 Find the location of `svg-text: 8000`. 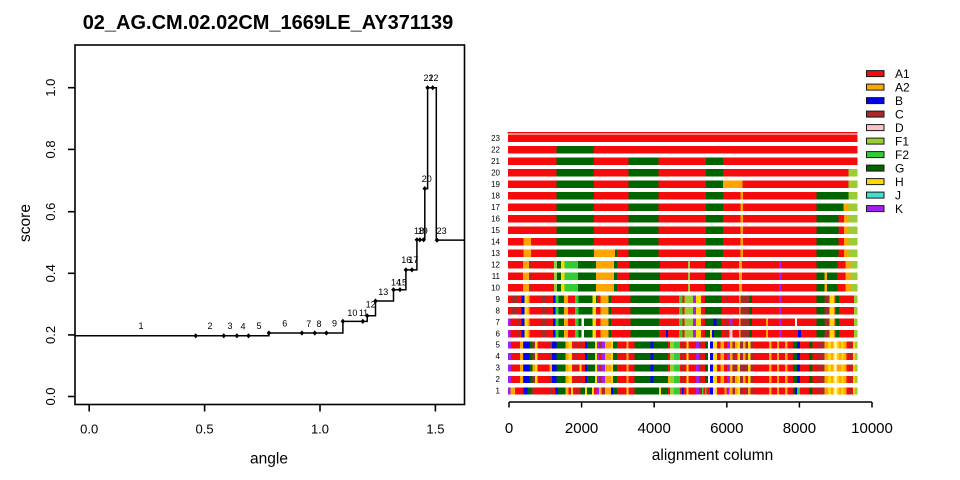

svg-text: 8000 is located at coordinates (799, 428).